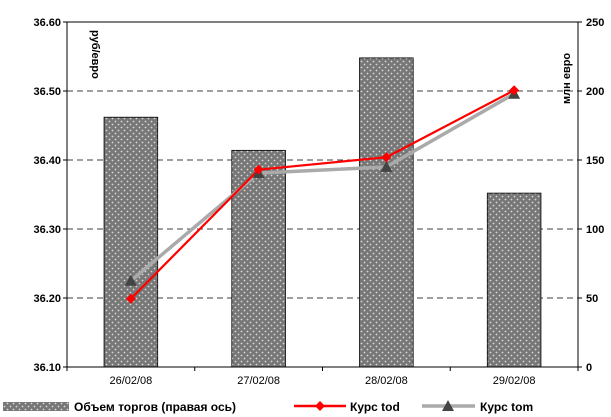  What do you see at coordinates (386, 381) in the screenshot?
I see `x-tick-label: 28/02/08` at bounding box center [386, 381].